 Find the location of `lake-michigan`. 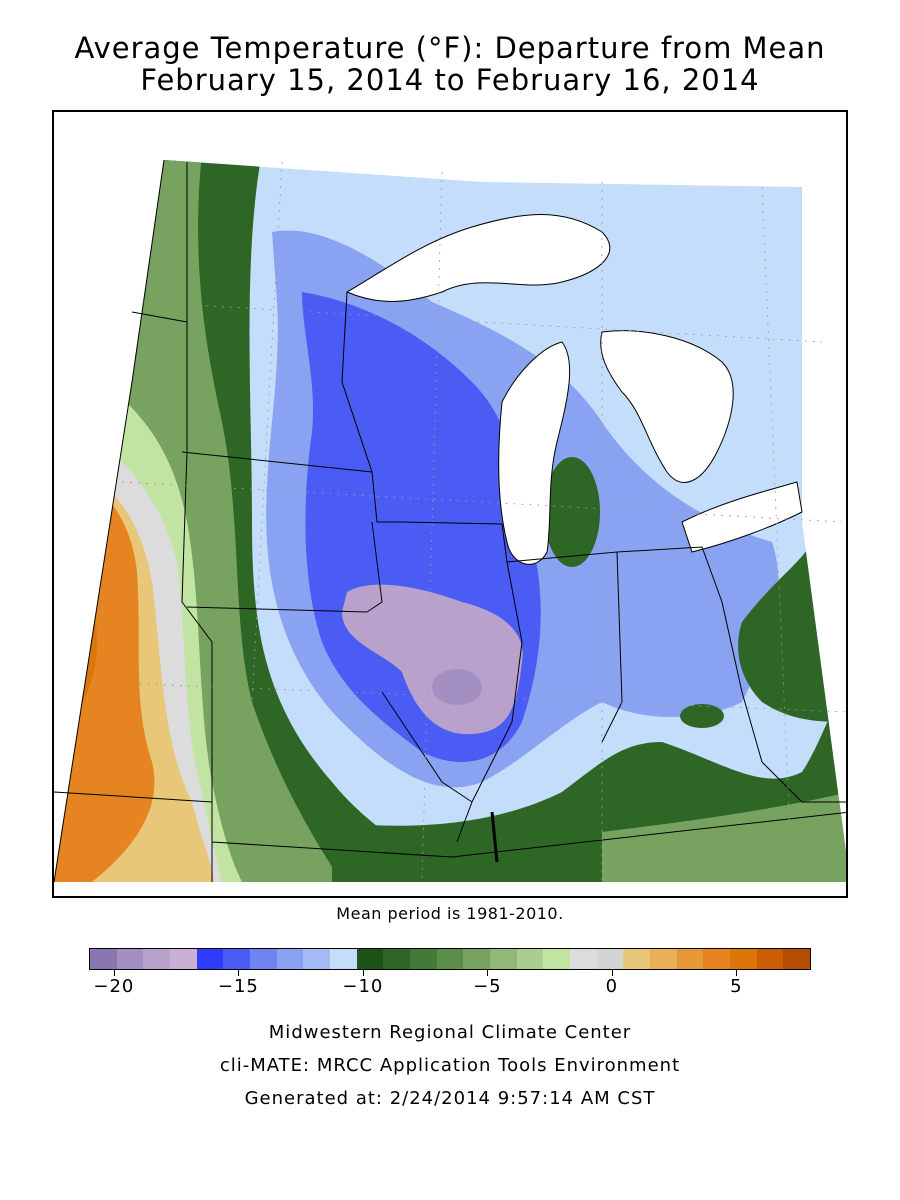

lake-michigan is located at coordinates (534, 453).